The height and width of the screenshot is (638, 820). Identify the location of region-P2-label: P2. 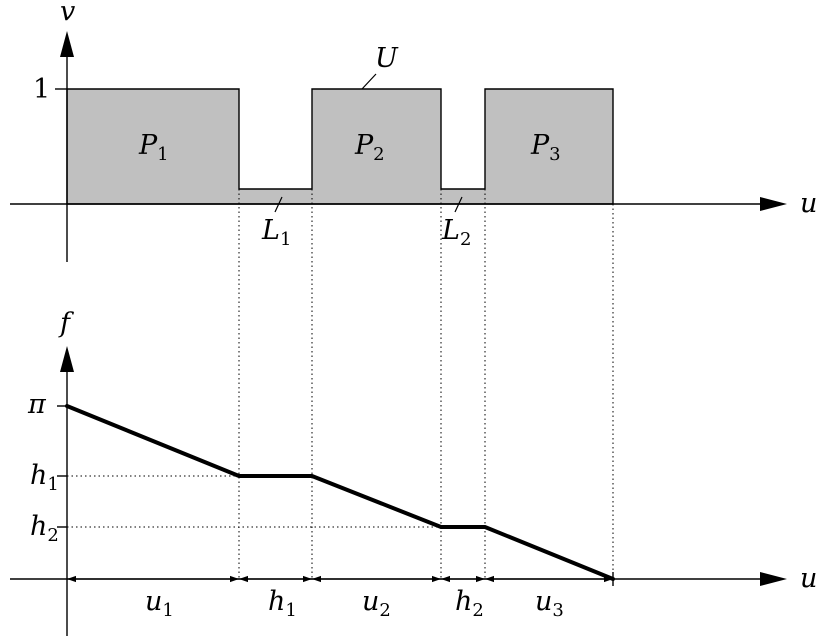
(369, 147).